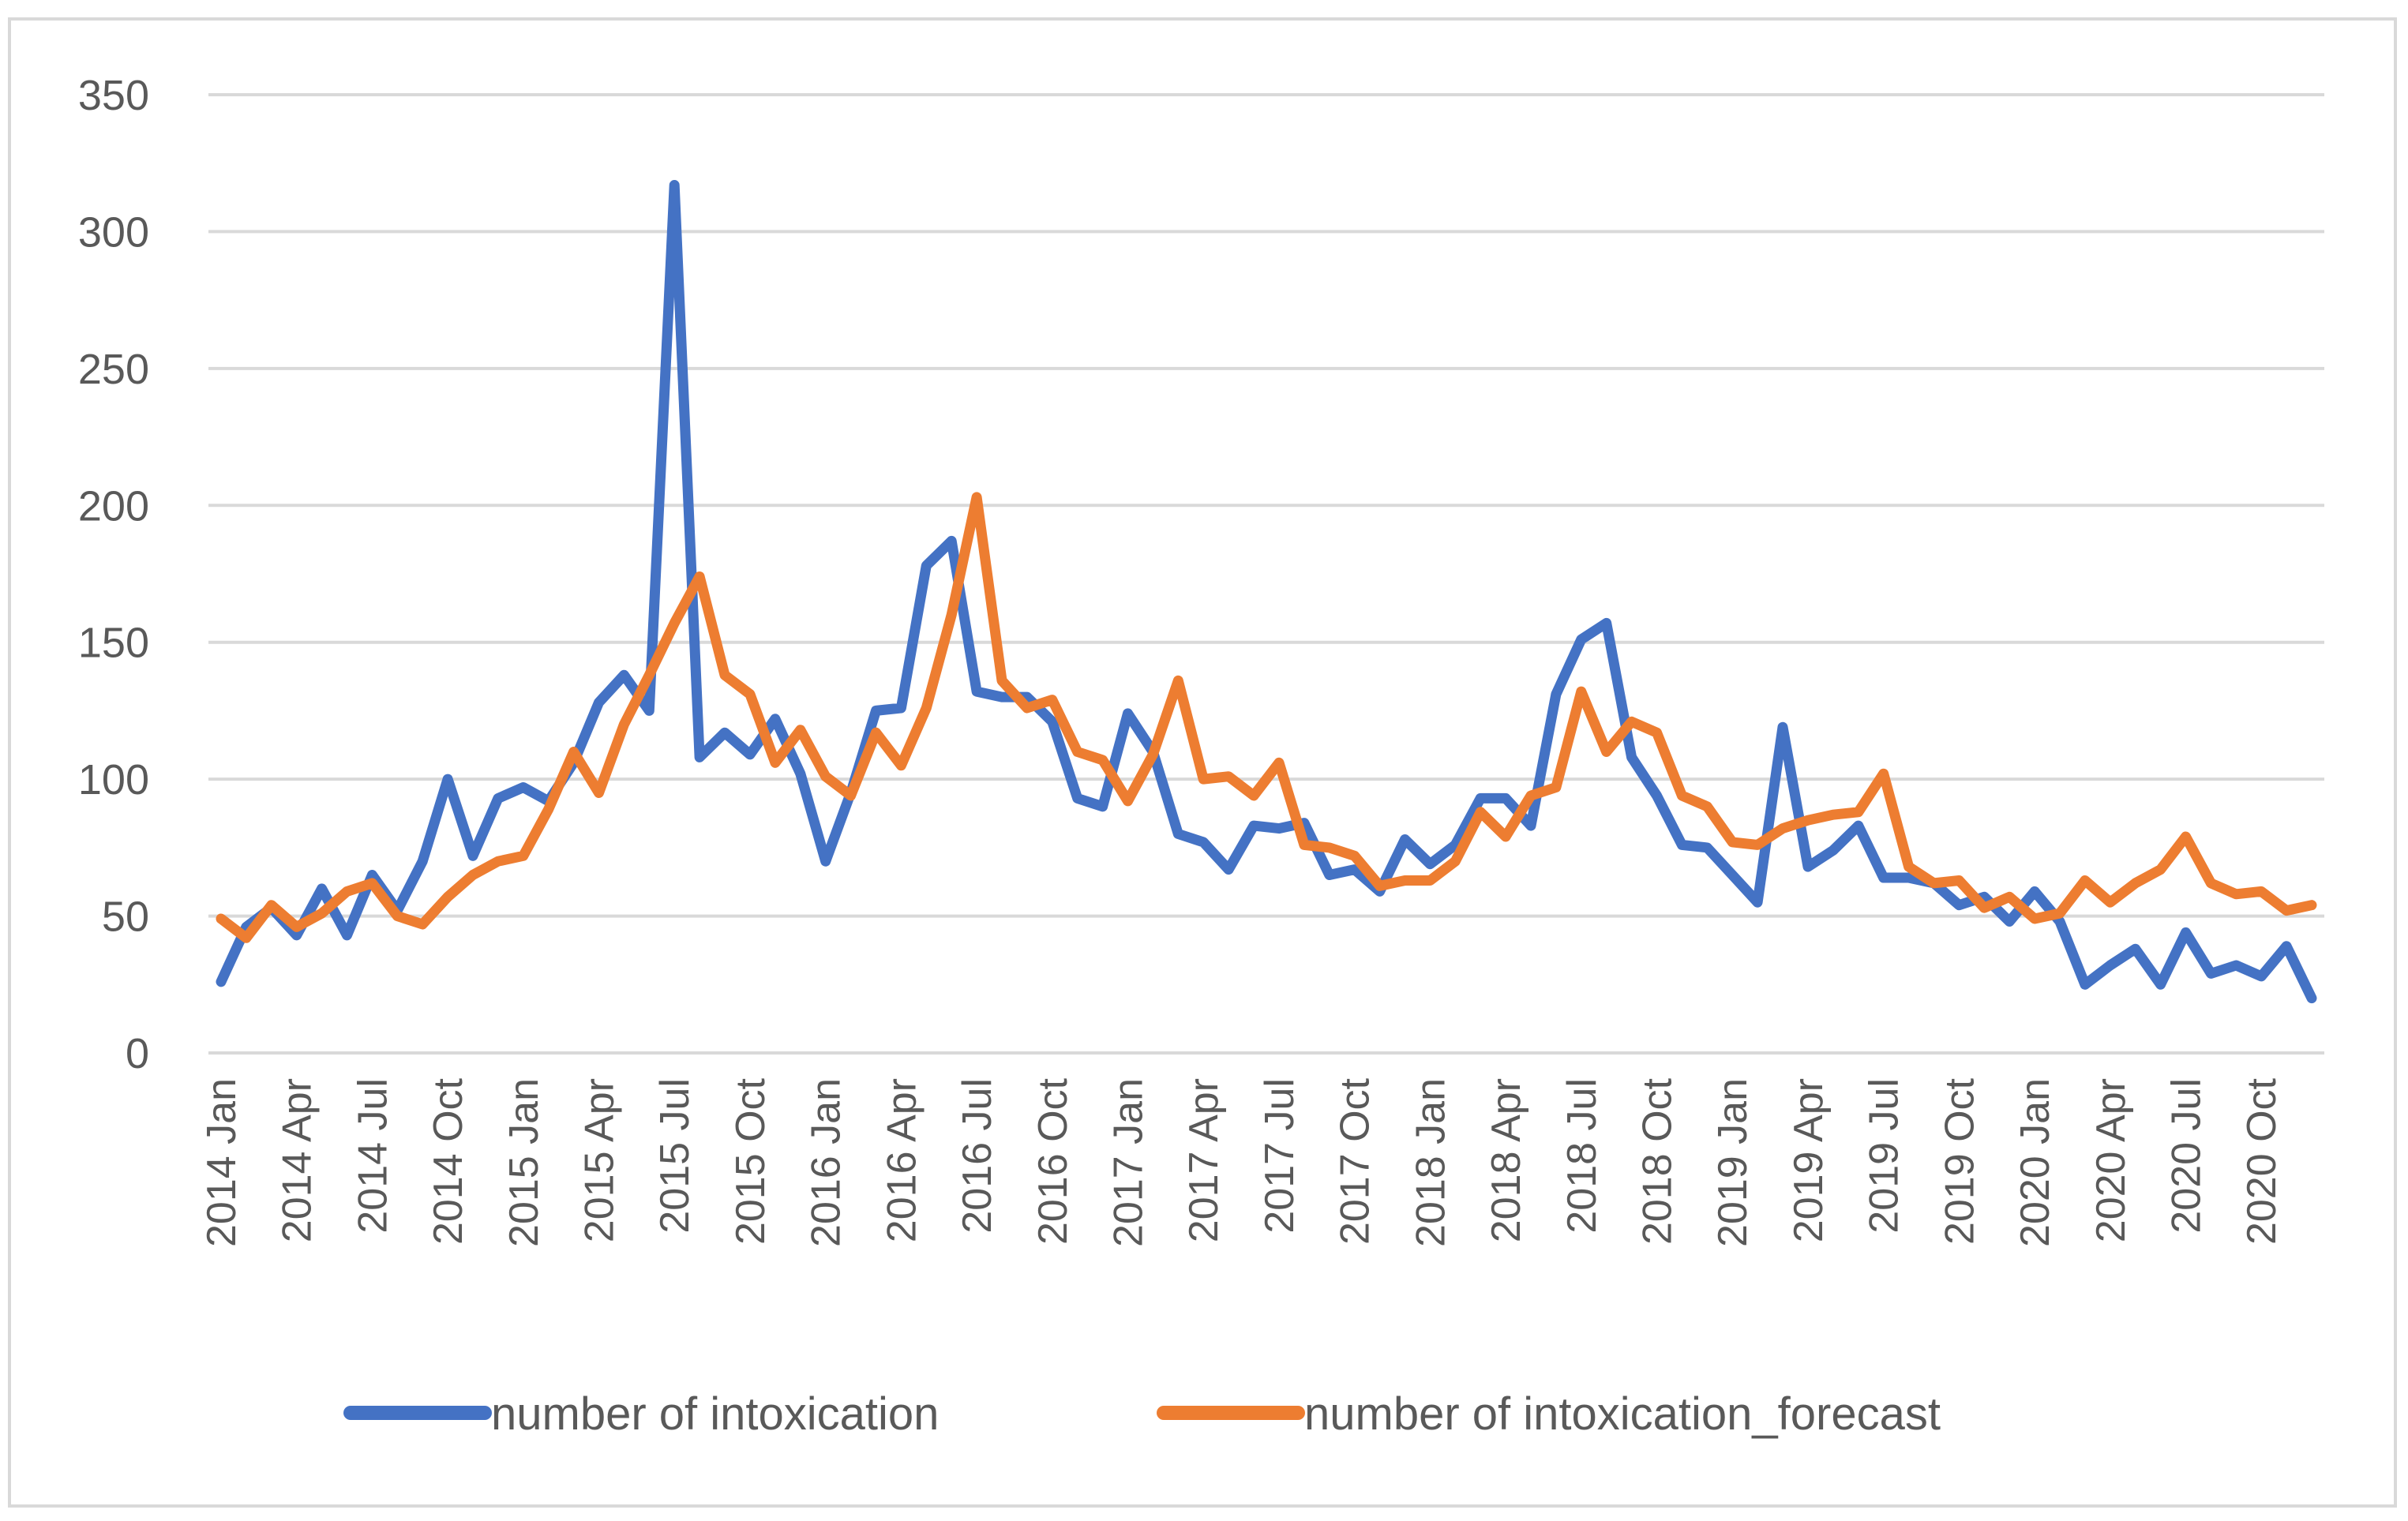 Image resolution: width=2408 pixels, height=1521 pixels. I want to click on legend-entry-intoxication: number of intoxication, so click(641, 1414).